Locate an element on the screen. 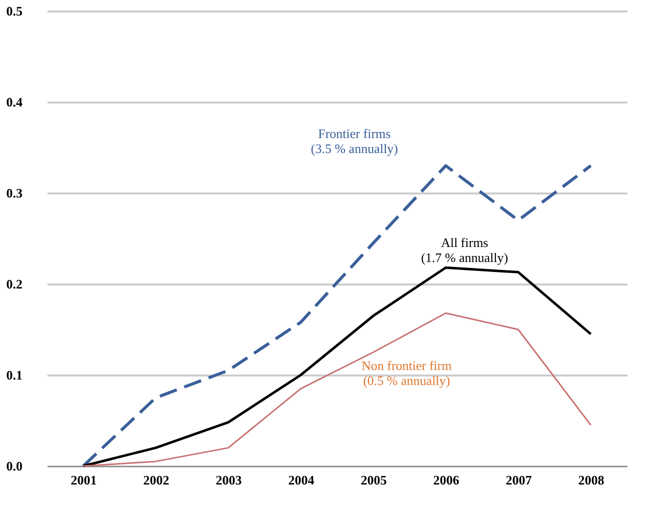  y-tick-label: 0.4 is located at coordinates (14, 102).